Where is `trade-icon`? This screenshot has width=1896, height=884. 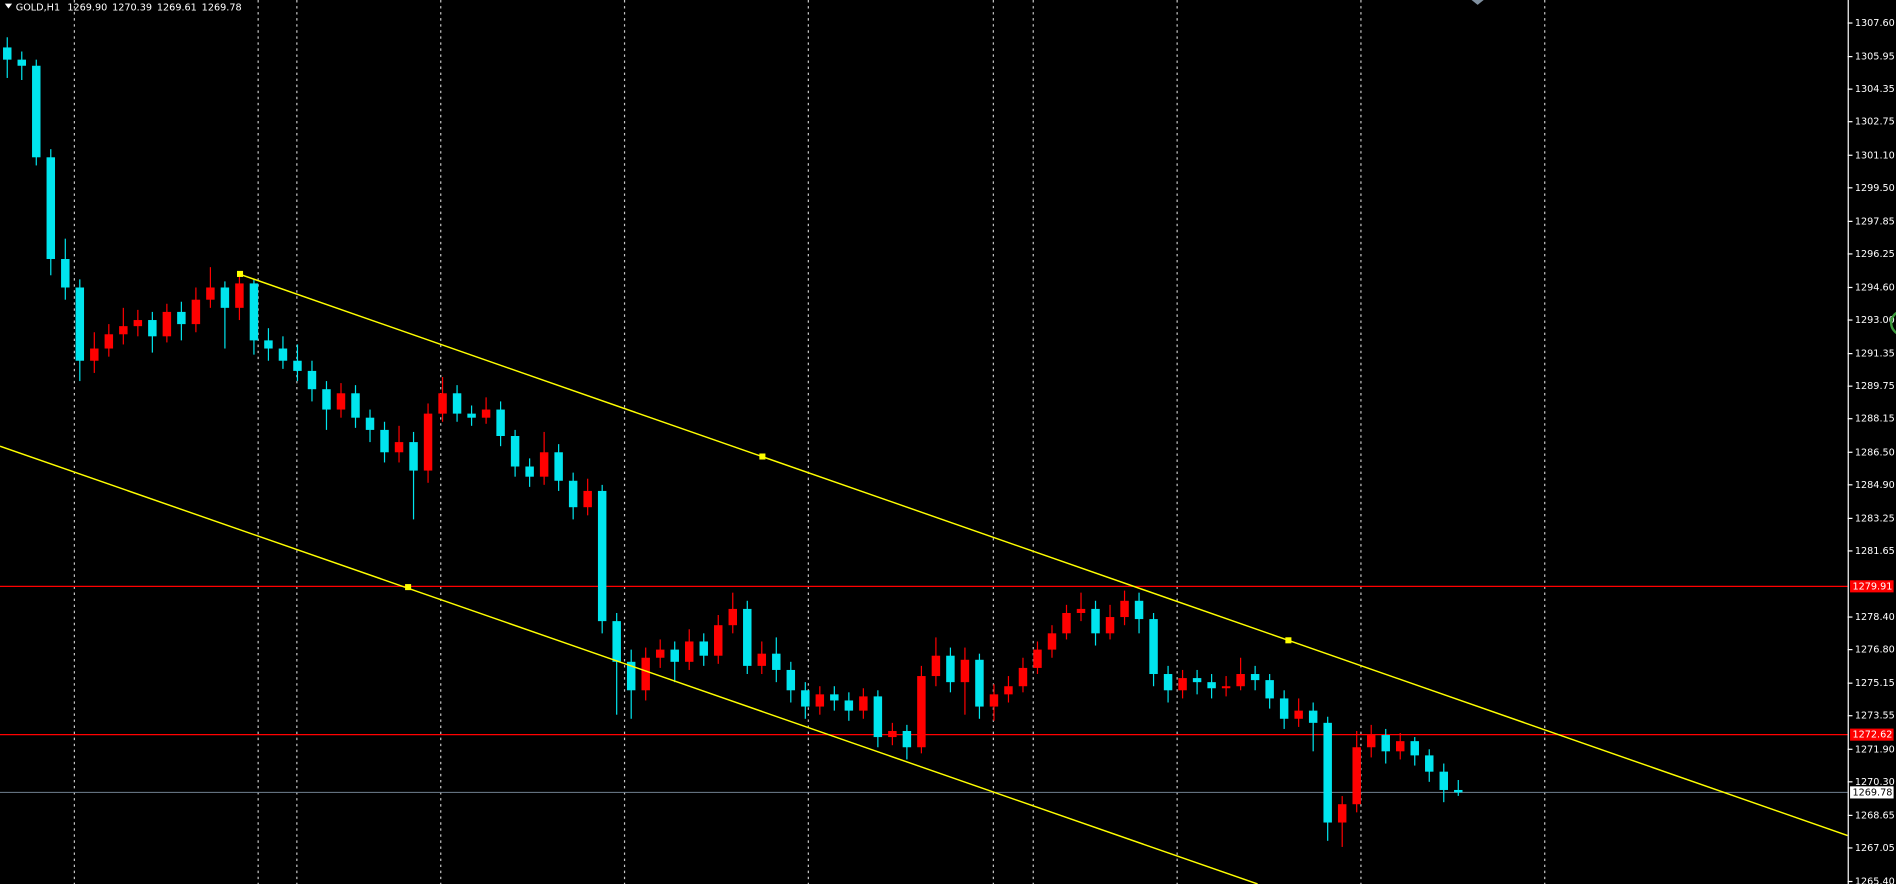
trade-icon is located at coordinates (1892, 323).